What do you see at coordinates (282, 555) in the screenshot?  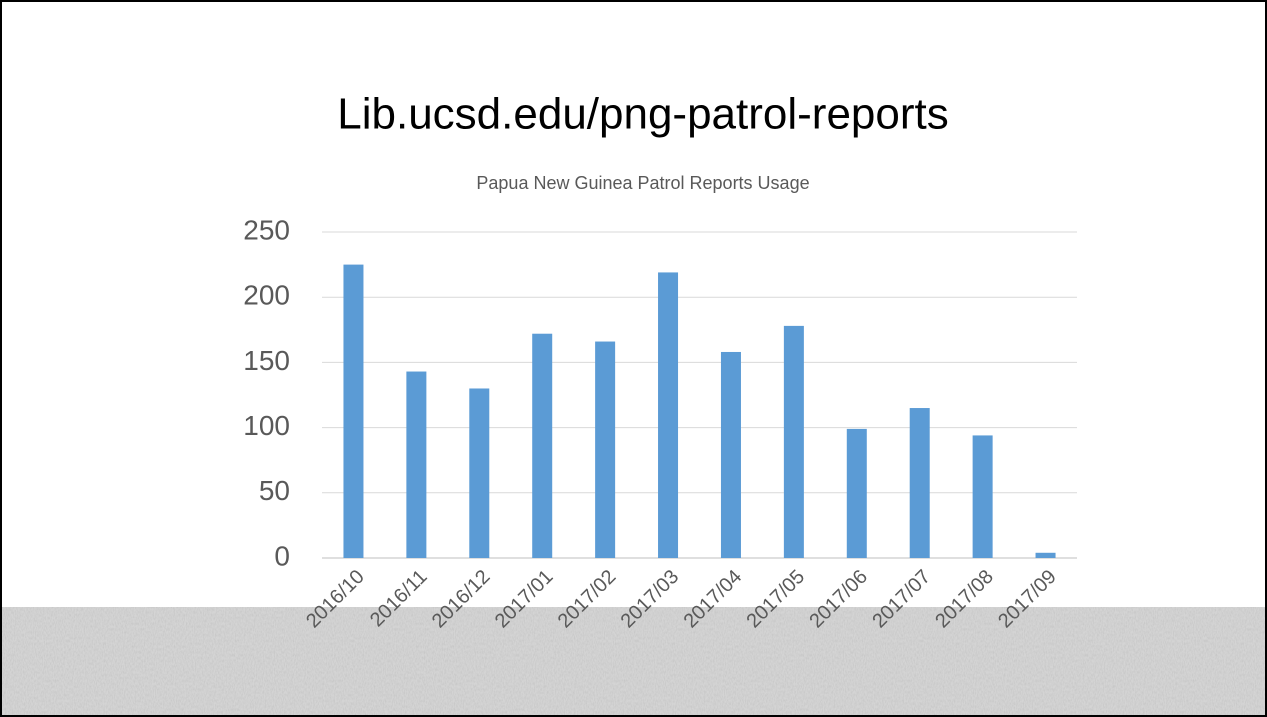 I see `y-tick-label: 0` at bounding box center [282, 555].